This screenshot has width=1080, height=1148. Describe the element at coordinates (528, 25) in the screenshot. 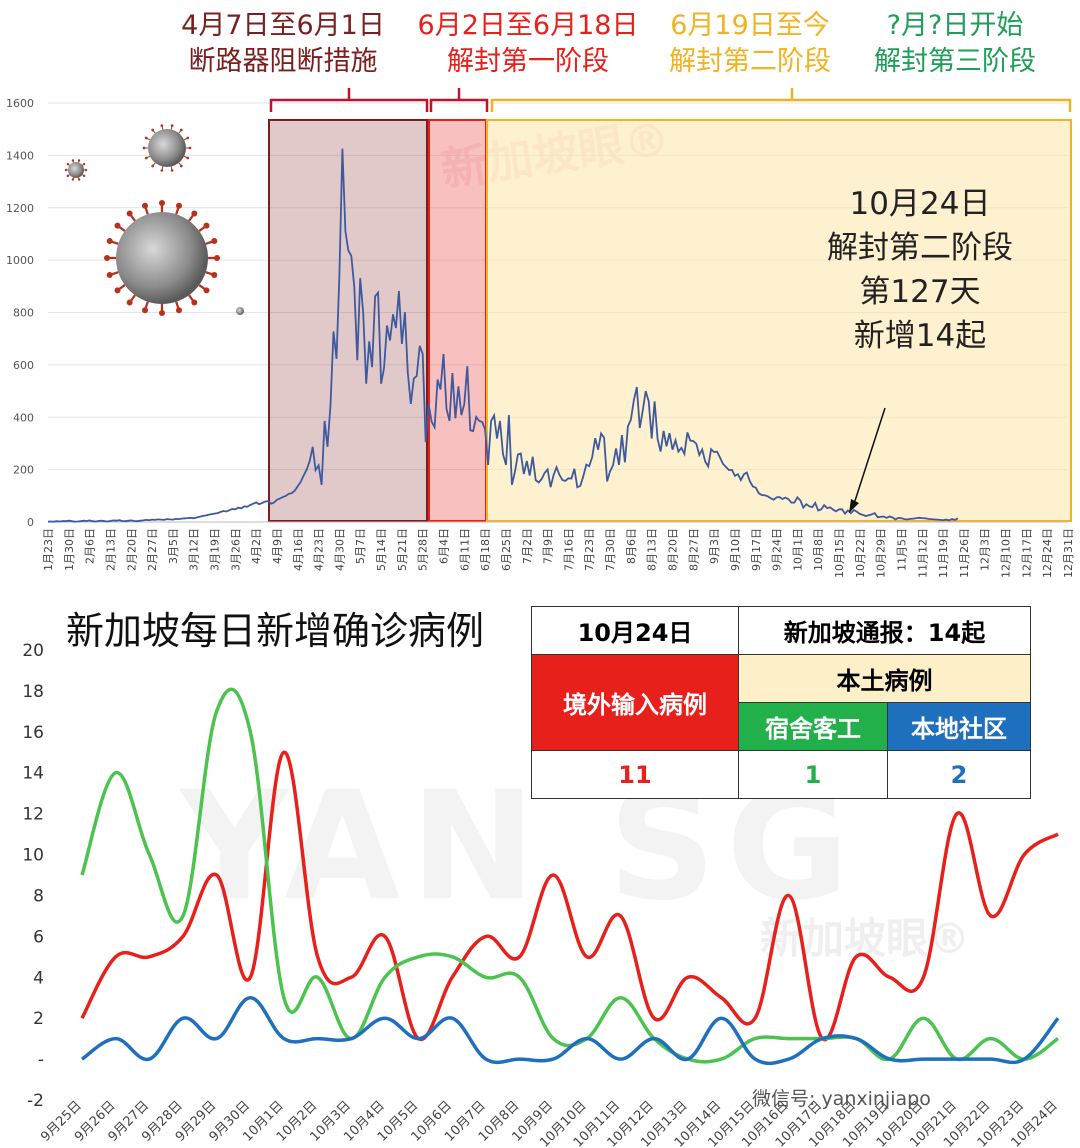

I see `phase1-line1: 6月2日至6月18日` at that location.